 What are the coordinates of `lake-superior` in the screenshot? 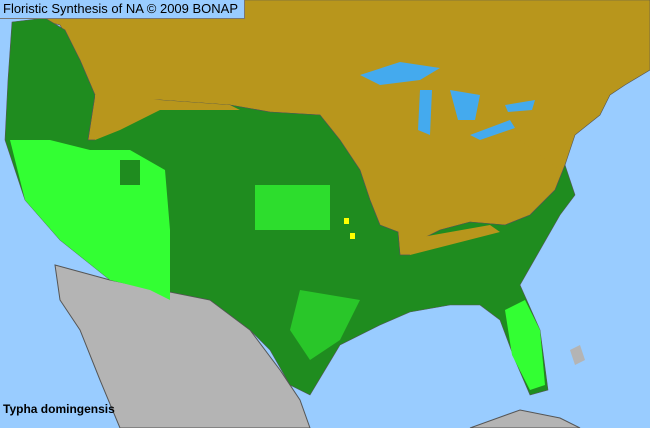 It's located at (400, 73).